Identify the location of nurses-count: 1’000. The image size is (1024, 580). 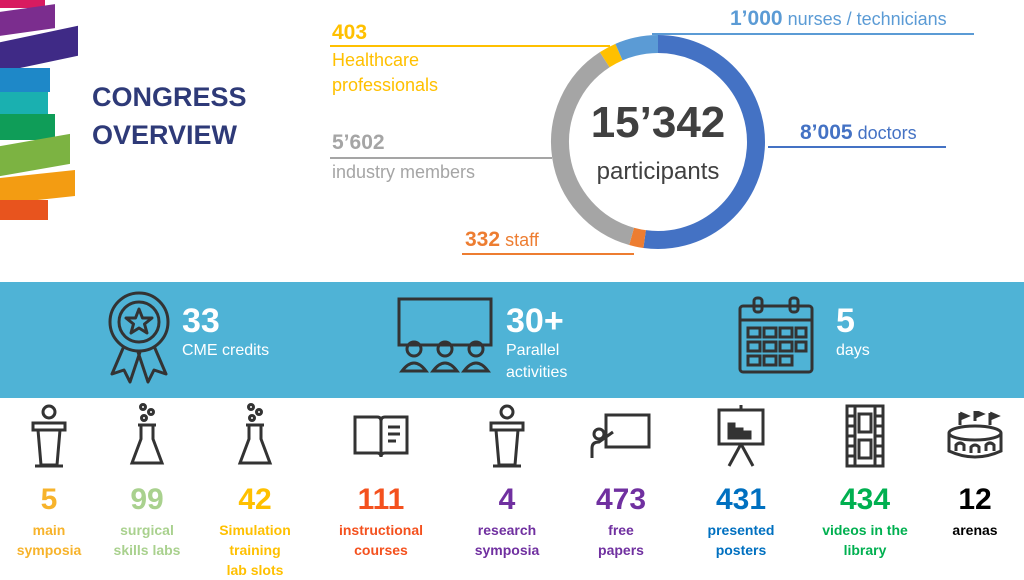
(756, 18).